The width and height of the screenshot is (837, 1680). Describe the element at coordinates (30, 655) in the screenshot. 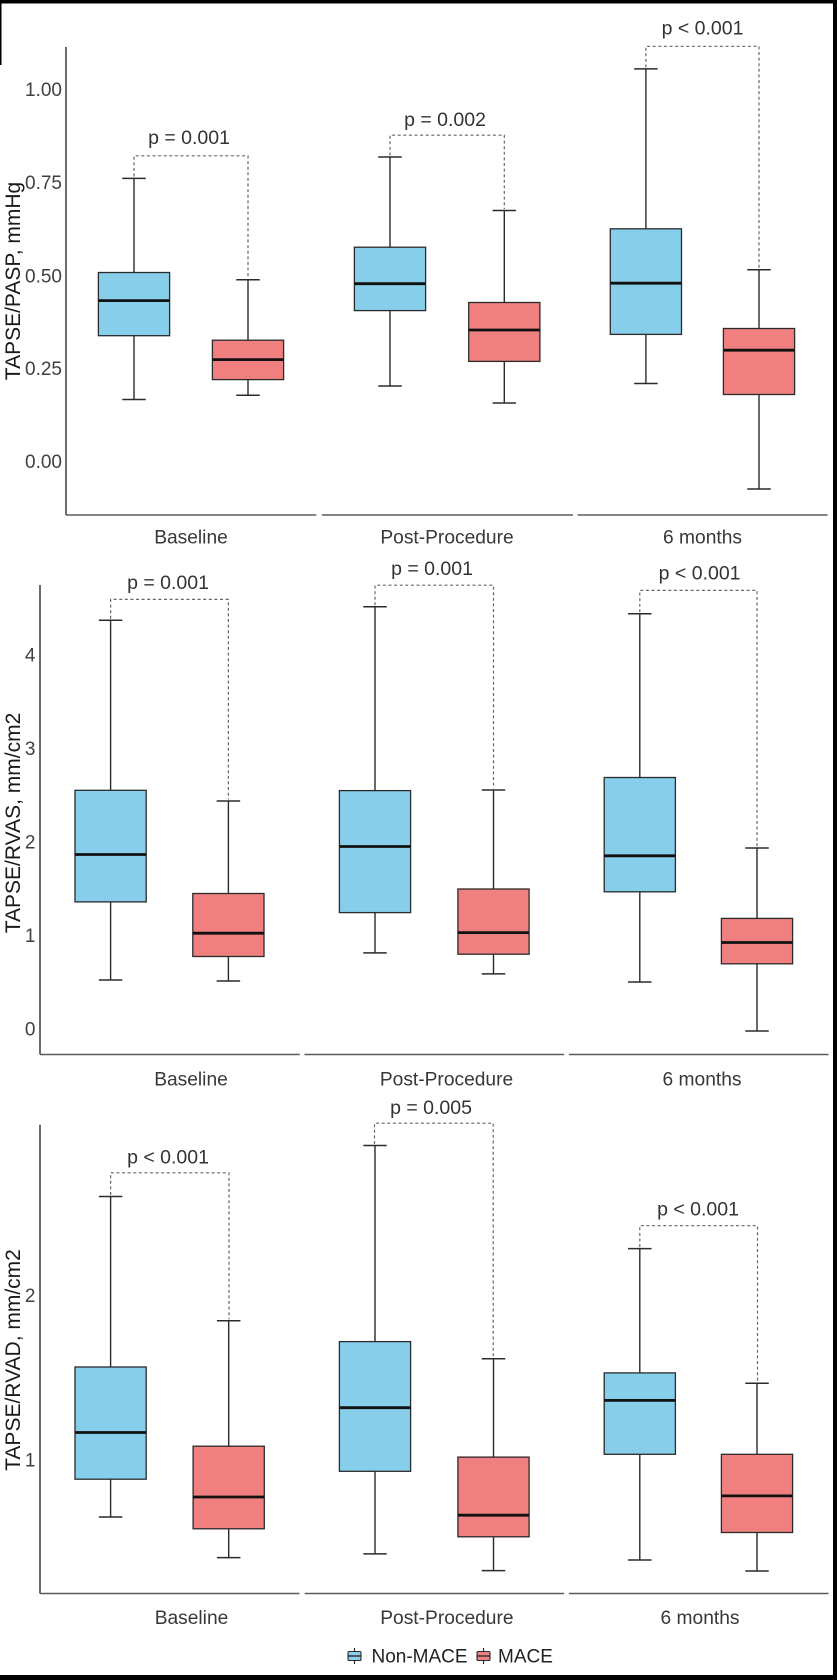

I see `svg-text: 4` at that location.